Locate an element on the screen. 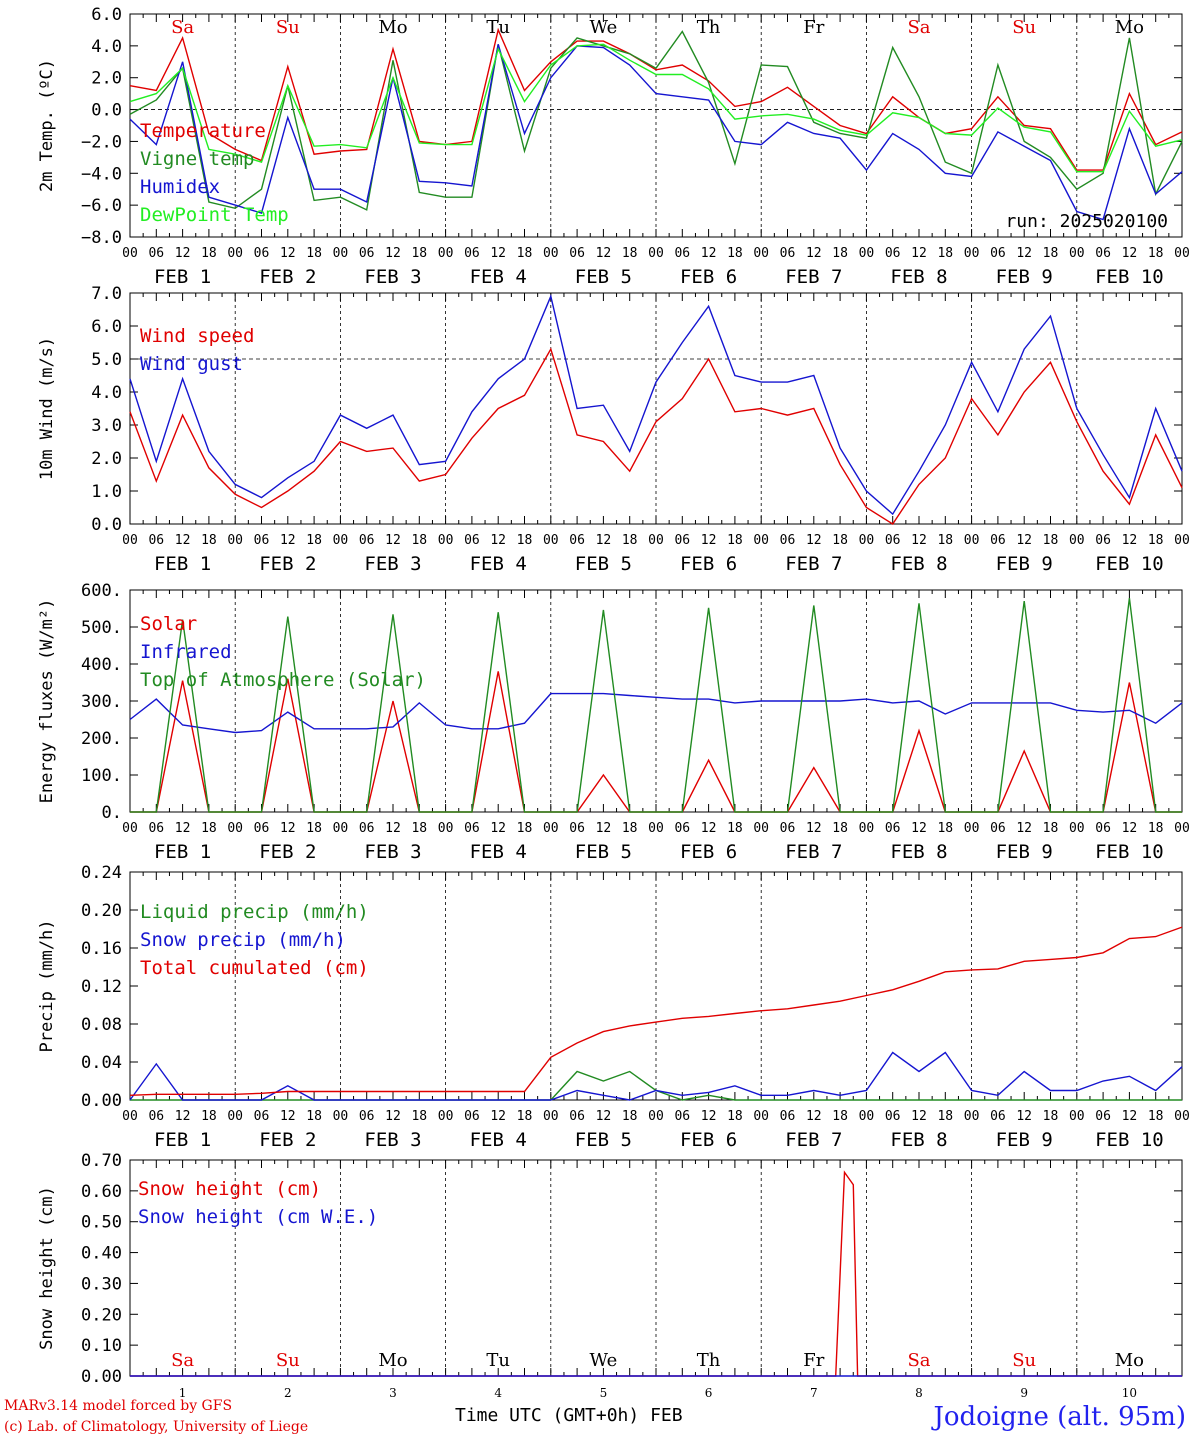 The width and height of the screenshot is (1194, 1440). legend-entry: Snow height (cm W.E.) is located at coordinates (258, 1217).